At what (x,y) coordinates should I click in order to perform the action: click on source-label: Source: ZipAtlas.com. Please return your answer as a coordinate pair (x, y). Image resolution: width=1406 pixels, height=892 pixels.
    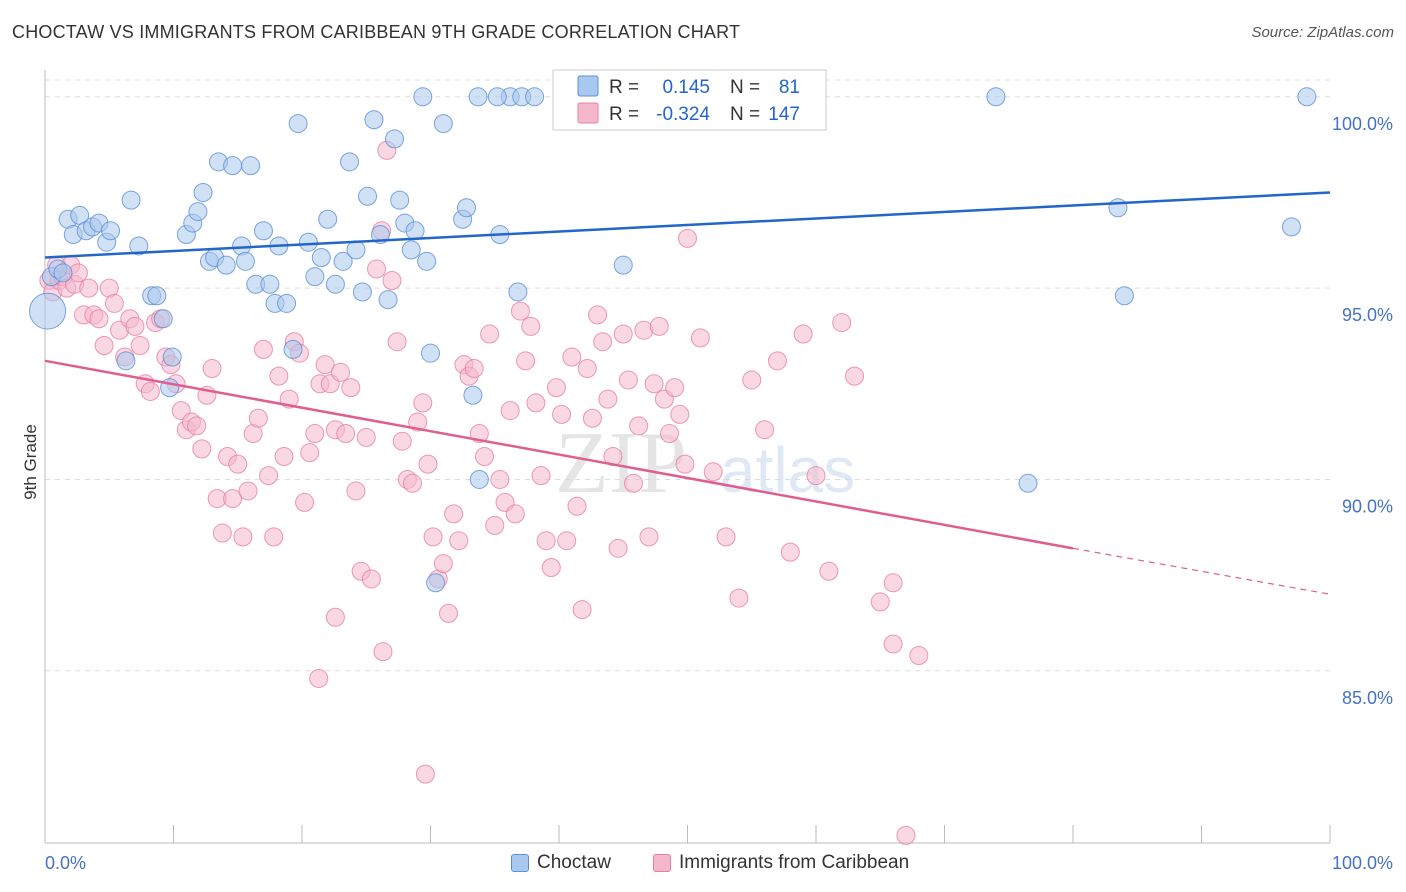
    Looking at the image, I should click on (1322, 32).